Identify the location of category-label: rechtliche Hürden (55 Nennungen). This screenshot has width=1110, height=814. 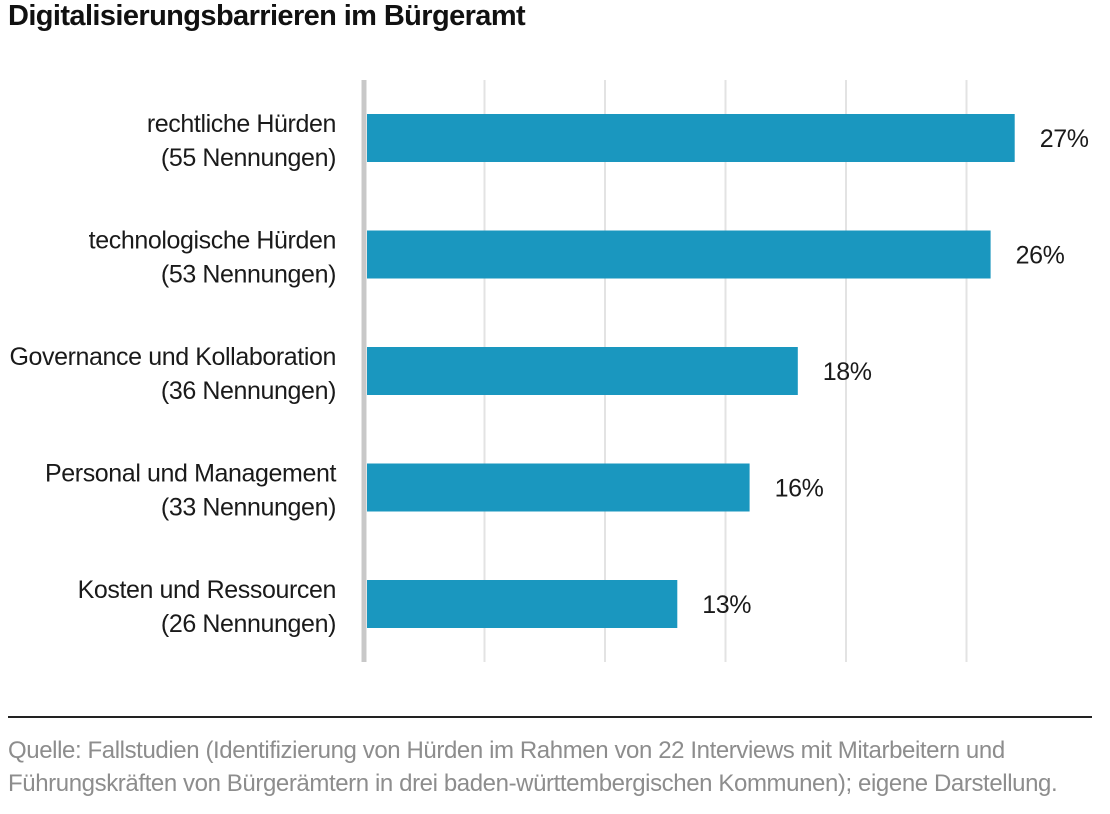
(241, 141).